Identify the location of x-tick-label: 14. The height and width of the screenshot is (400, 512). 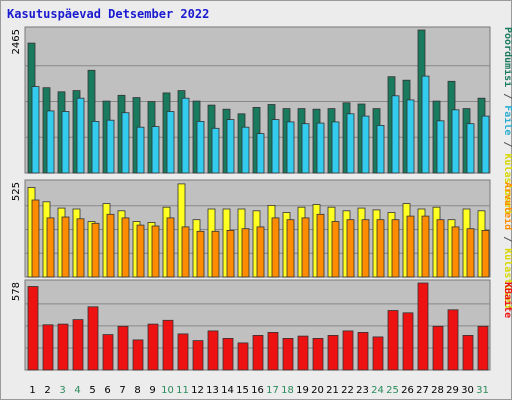
(227, 390).